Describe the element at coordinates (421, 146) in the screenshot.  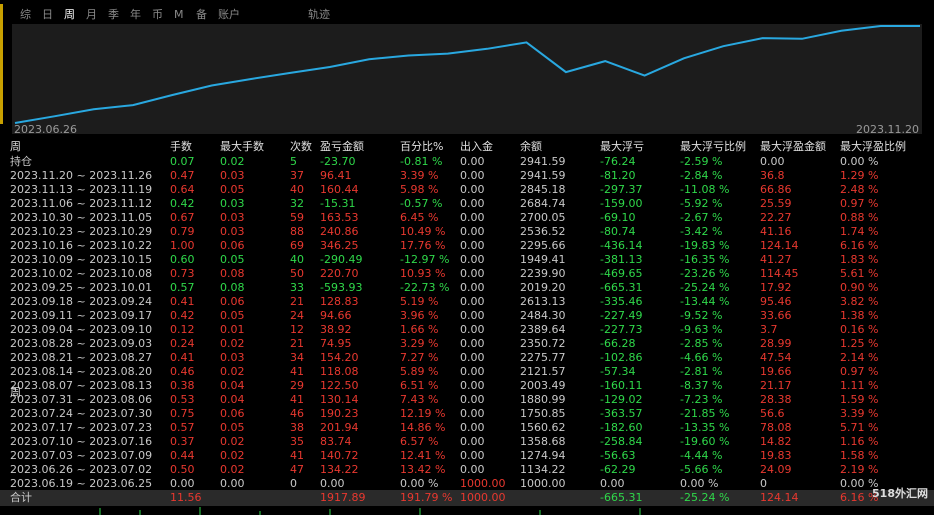
I see `column-header: 百分比%` at that location.